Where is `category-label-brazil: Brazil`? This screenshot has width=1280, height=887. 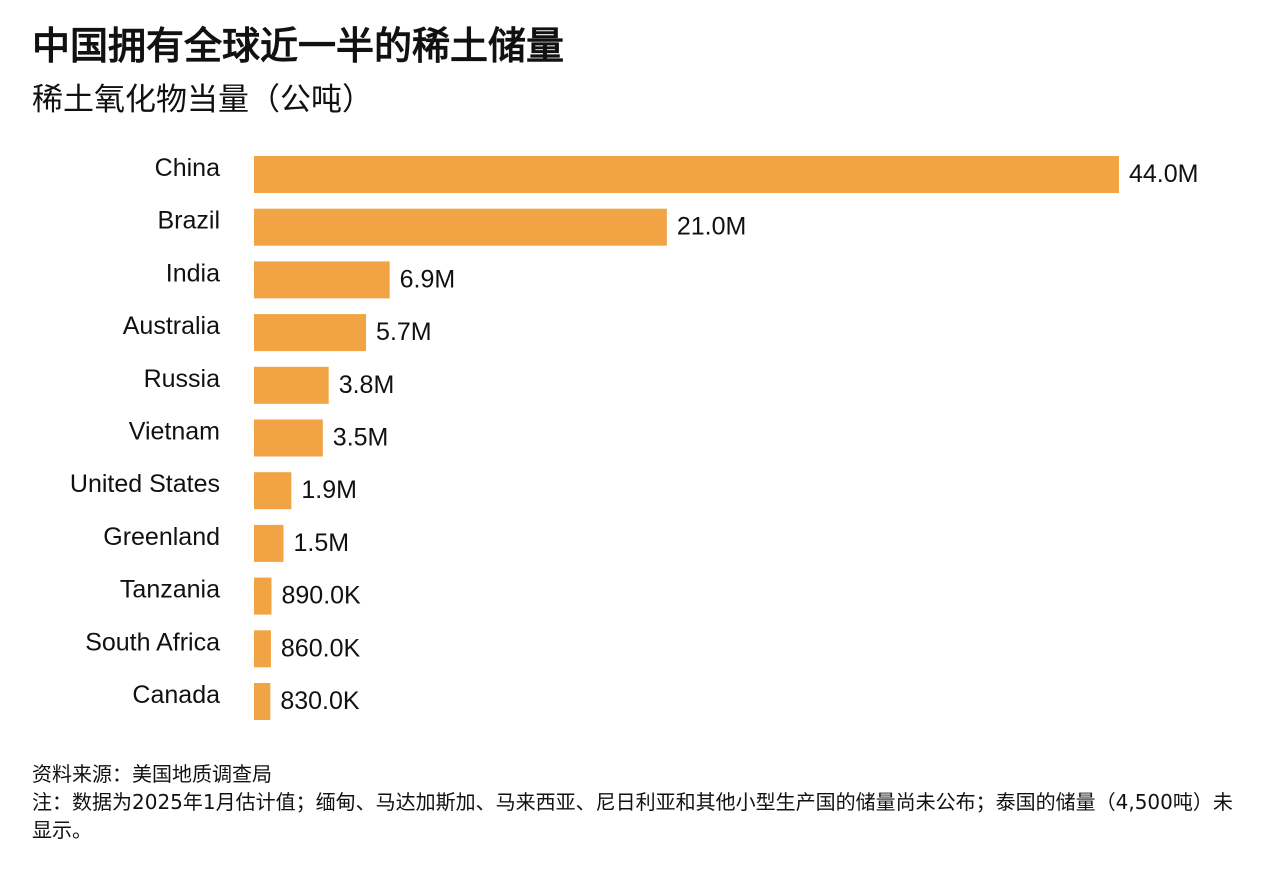
category-label-brazil: Brazil is located at coordinates (188, 221).